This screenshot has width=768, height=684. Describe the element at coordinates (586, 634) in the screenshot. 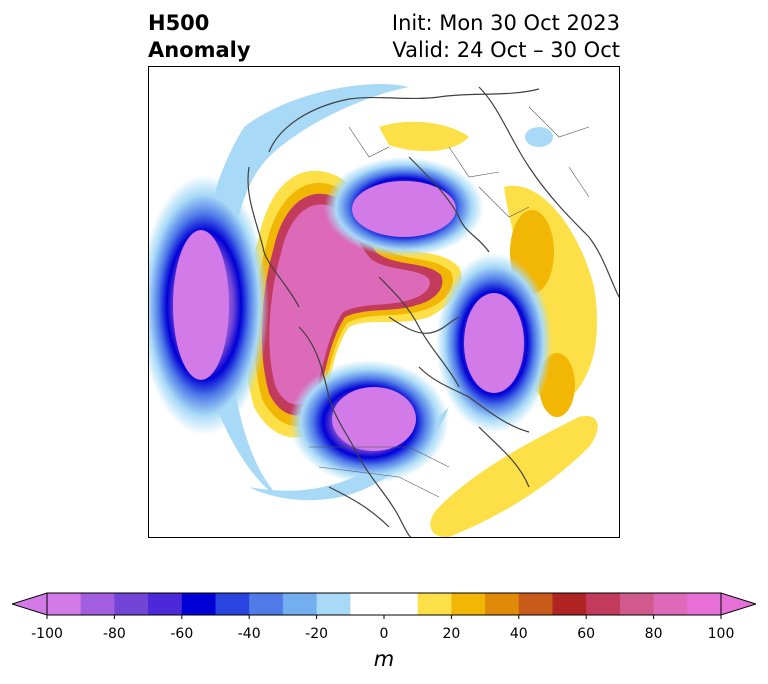

I see `colorbar-tick-label: 60` at that location.